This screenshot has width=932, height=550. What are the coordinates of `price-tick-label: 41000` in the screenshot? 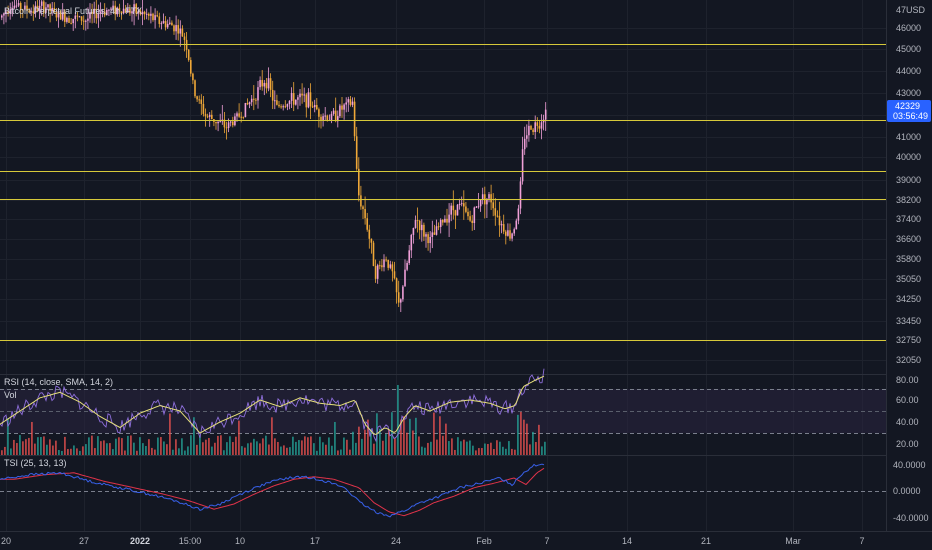 It's located at (908, 137).